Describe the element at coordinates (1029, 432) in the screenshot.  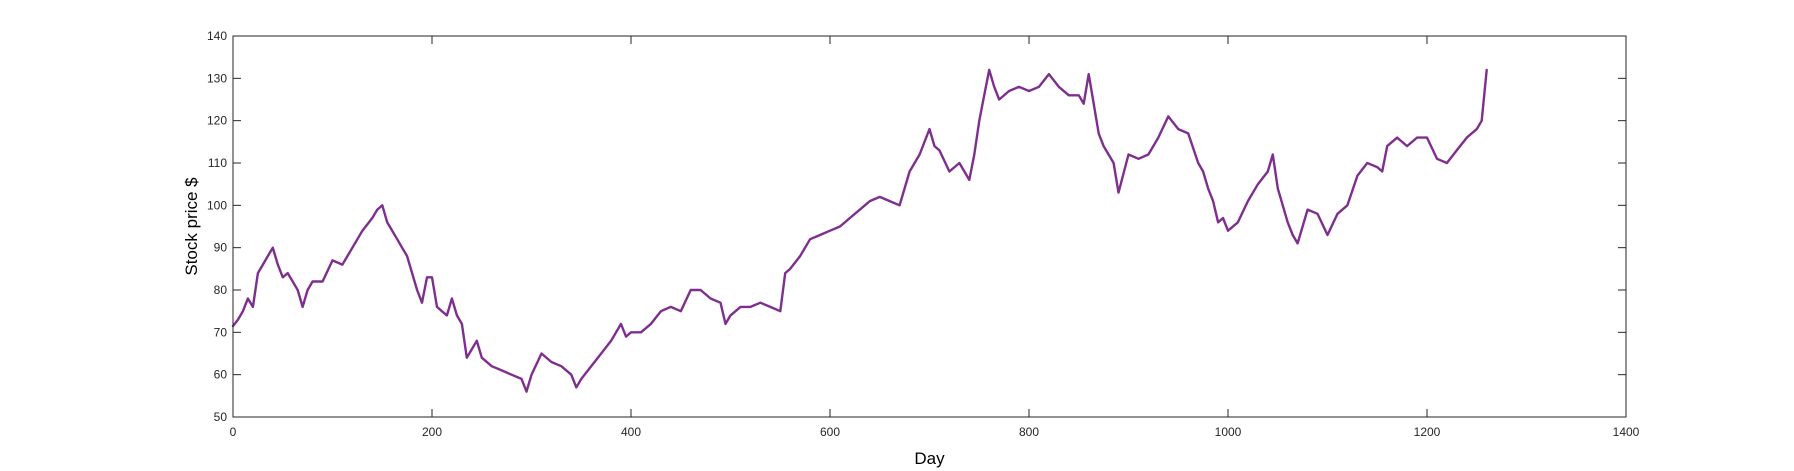
I see `x-tick-label: 800` at that location.